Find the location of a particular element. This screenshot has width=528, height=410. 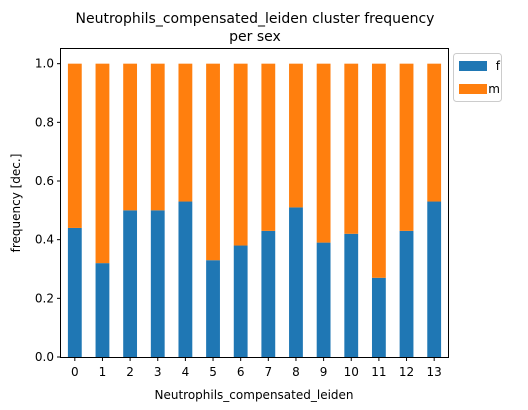

x-tick-label: 6 is located at coordinates (241, 372).